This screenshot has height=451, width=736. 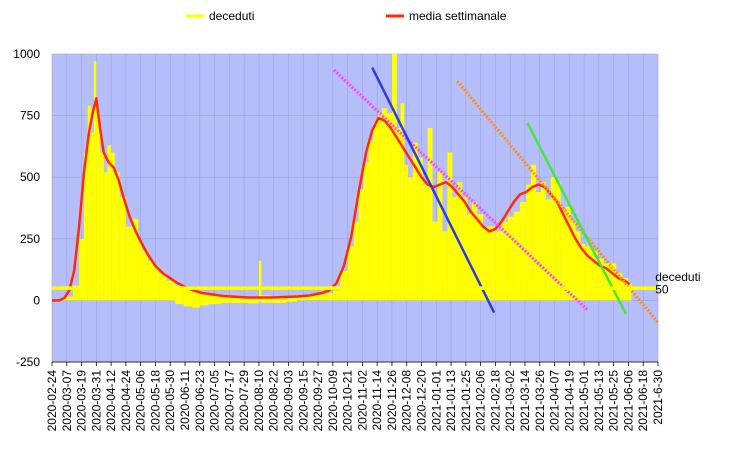 I want to click on x-tick-label-2021-6-30: 2021-6-30, so click(x=658, y=397).